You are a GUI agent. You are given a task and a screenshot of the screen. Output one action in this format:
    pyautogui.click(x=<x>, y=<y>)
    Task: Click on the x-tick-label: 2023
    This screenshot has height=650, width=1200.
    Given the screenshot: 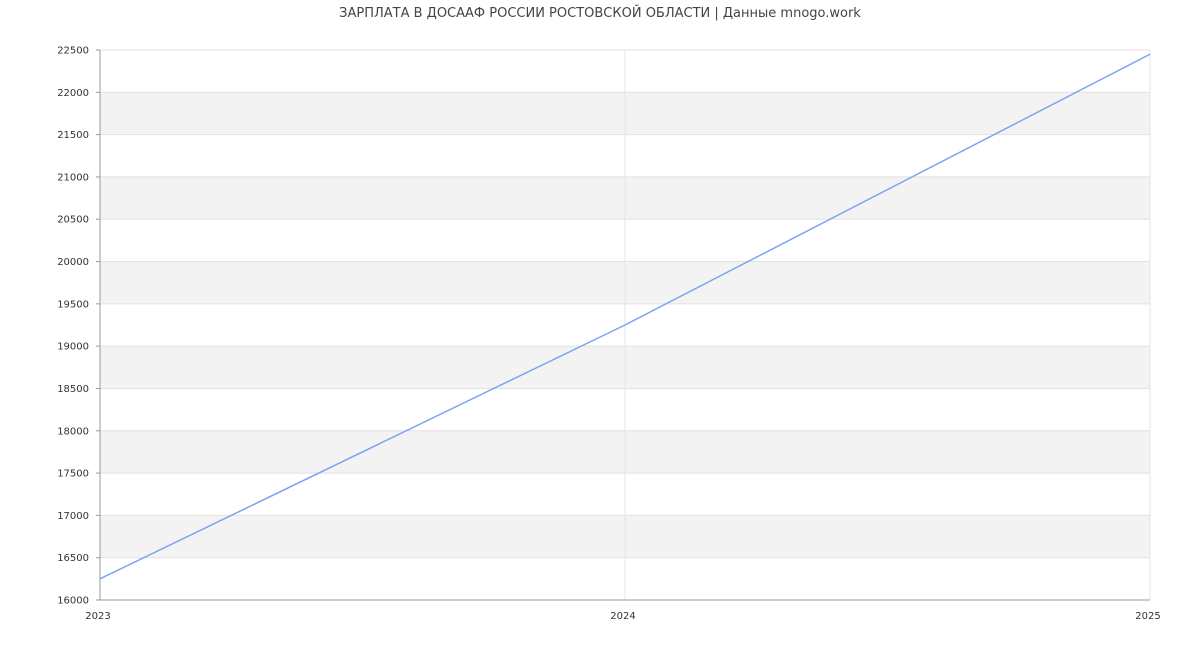 What is the action you would take?
    pyautogui.click(x=97, y=616)
    